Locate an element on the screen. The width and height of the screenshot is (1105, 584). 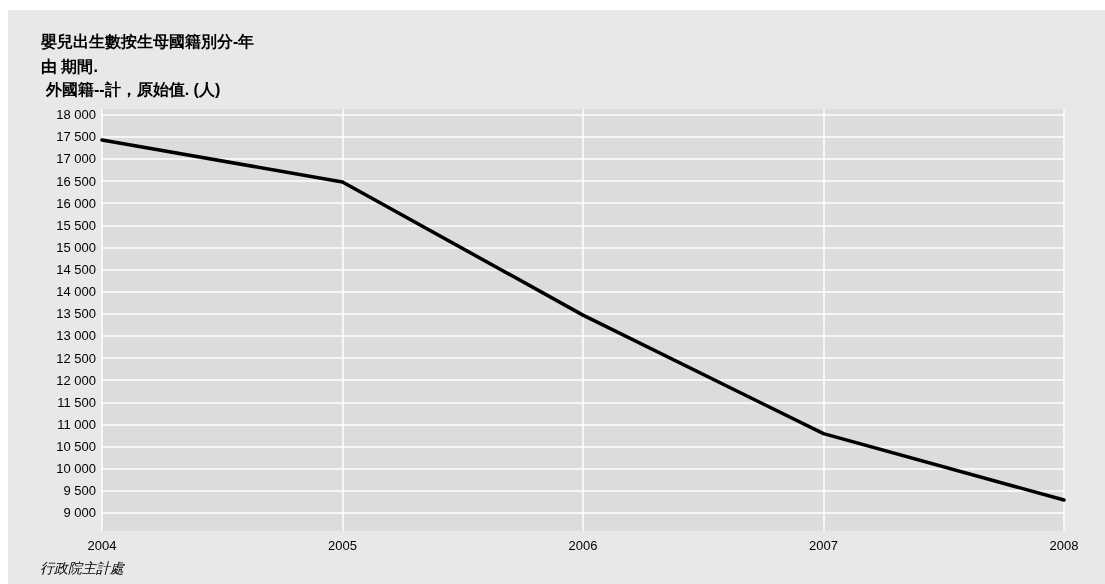
y-tick-label: 12 000 is located at coordinates (76, 380).